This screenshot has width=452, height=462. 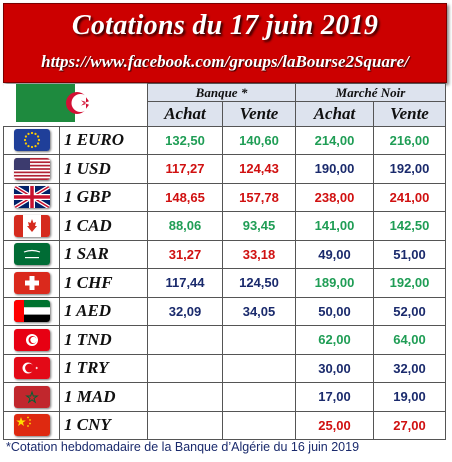 I want to click on uk-flag-icon, so click(x=31, y=197).